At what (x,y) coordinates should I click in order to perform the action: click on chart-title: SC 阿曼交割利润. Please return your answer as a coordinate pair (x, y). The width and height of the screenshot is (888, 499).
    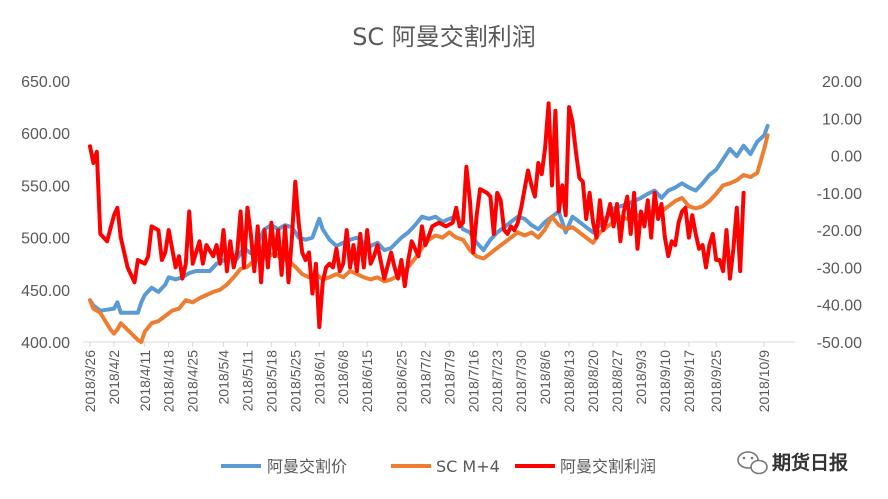
    Looking at the image, I should click on (444, 37).